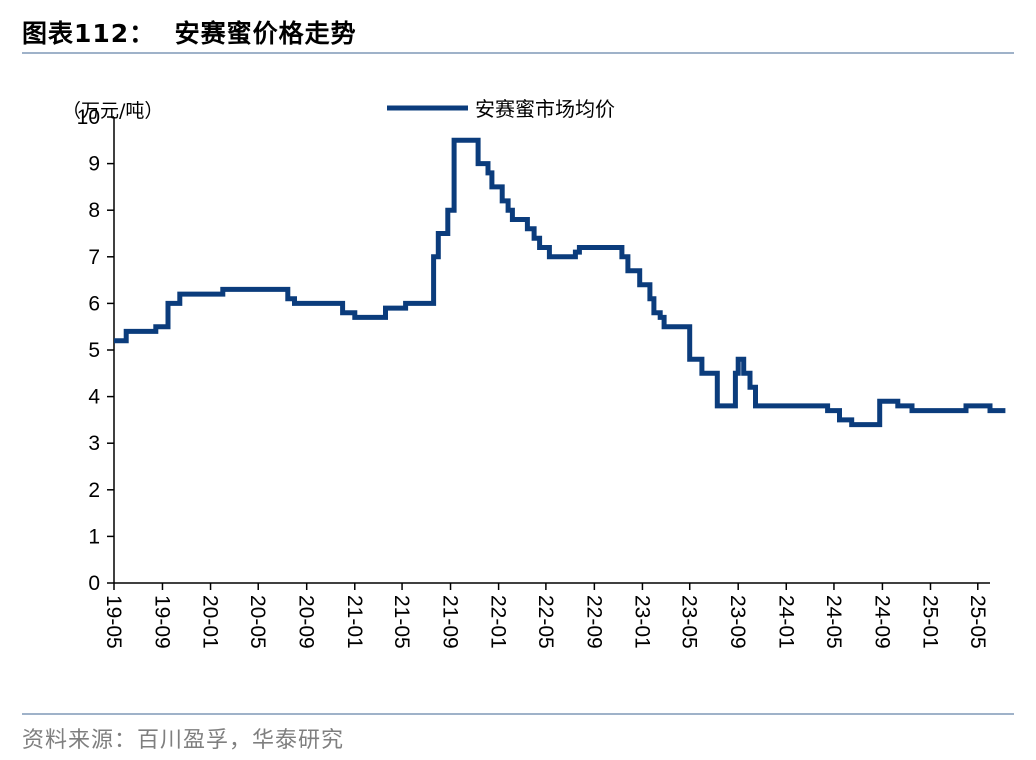 Image resolution: width=1036 pixels, height=760 pixels. I want to click on x-tick-label: 23-09, so click(737, 622).